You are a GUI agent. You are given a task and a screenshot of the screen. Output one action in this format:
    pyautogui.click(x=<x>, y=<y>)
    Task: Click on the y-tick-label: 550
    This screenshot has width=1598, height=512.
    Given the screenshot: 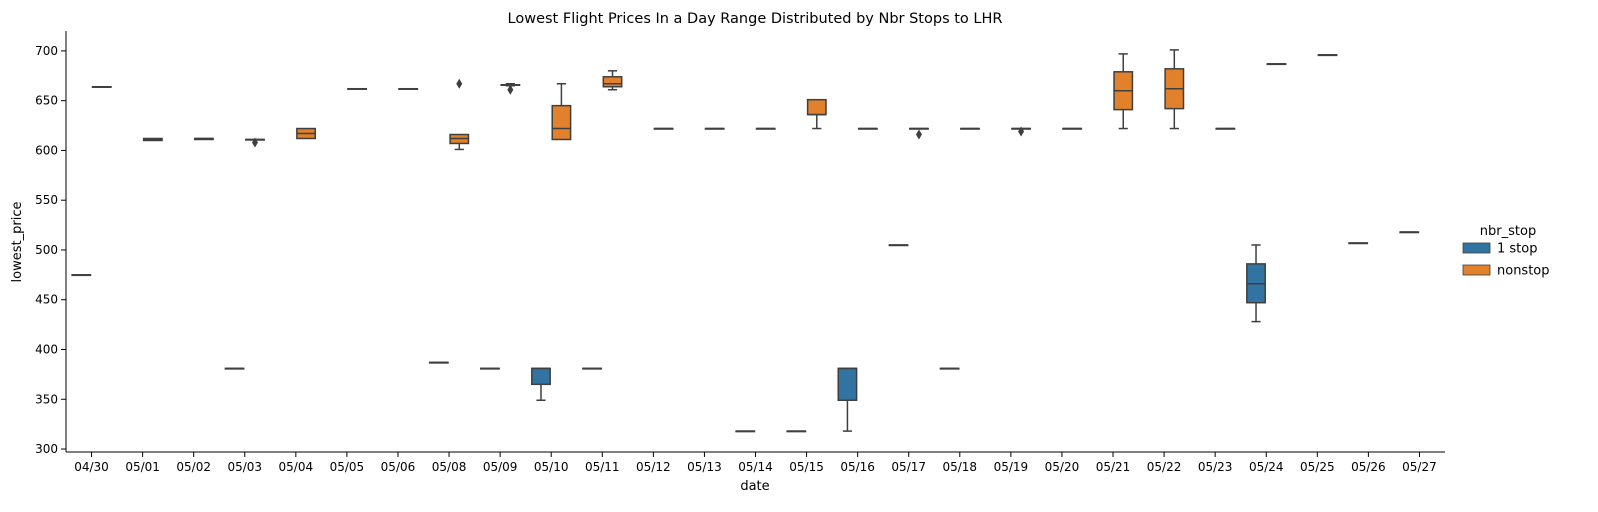 What is the action you would take?
    pyautogui.click(x=46, y=200)
    